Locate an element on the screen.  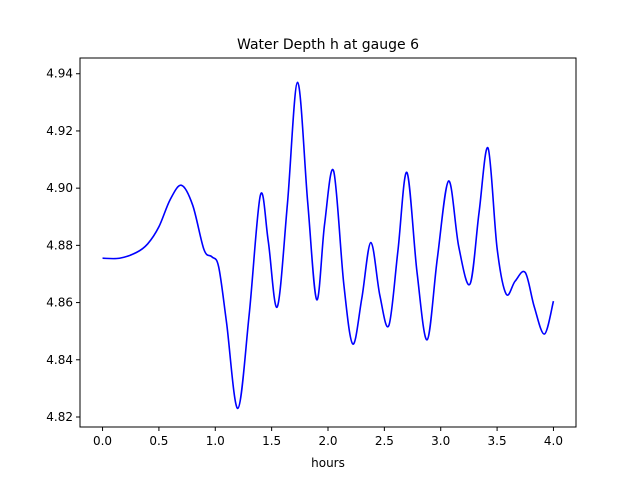
y-tick-label: 4.86 is located at coordinates (59, 303).